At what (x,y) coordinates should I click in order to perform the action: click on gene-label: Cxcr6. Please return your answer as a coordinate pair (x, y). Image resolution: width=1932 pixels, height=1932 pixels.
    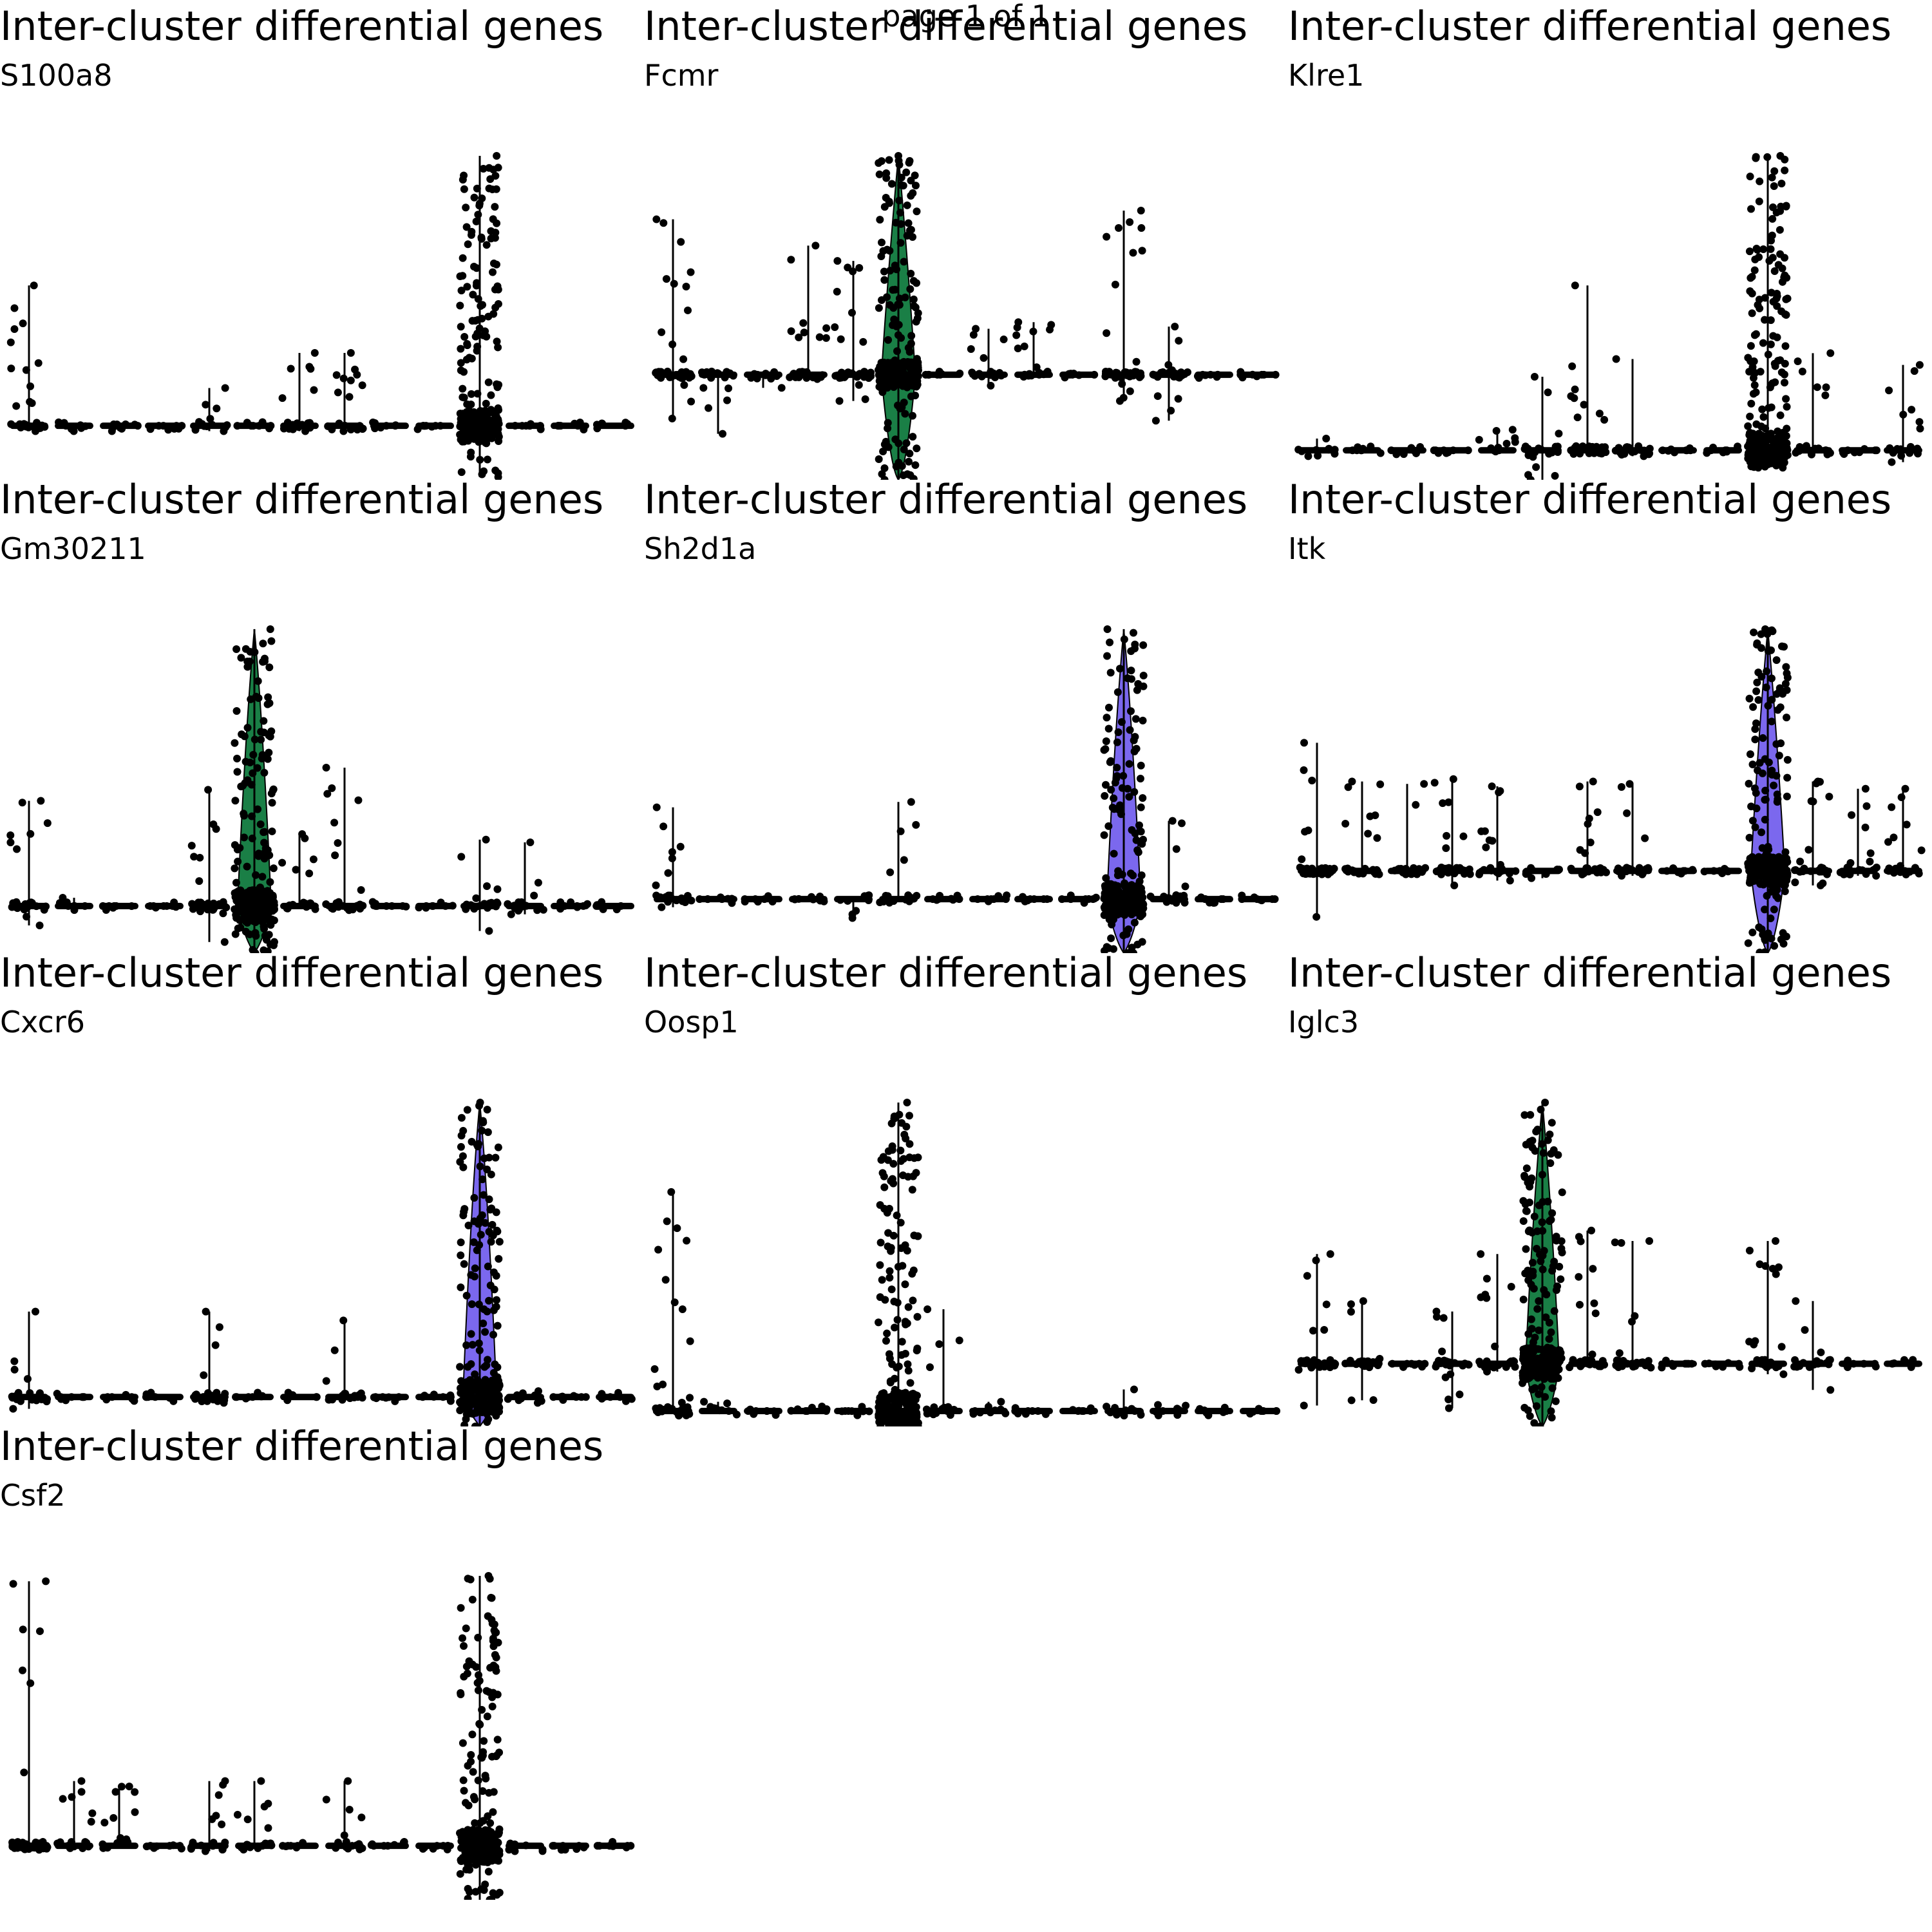
    Looking at the image, I should click on (43, 1022).